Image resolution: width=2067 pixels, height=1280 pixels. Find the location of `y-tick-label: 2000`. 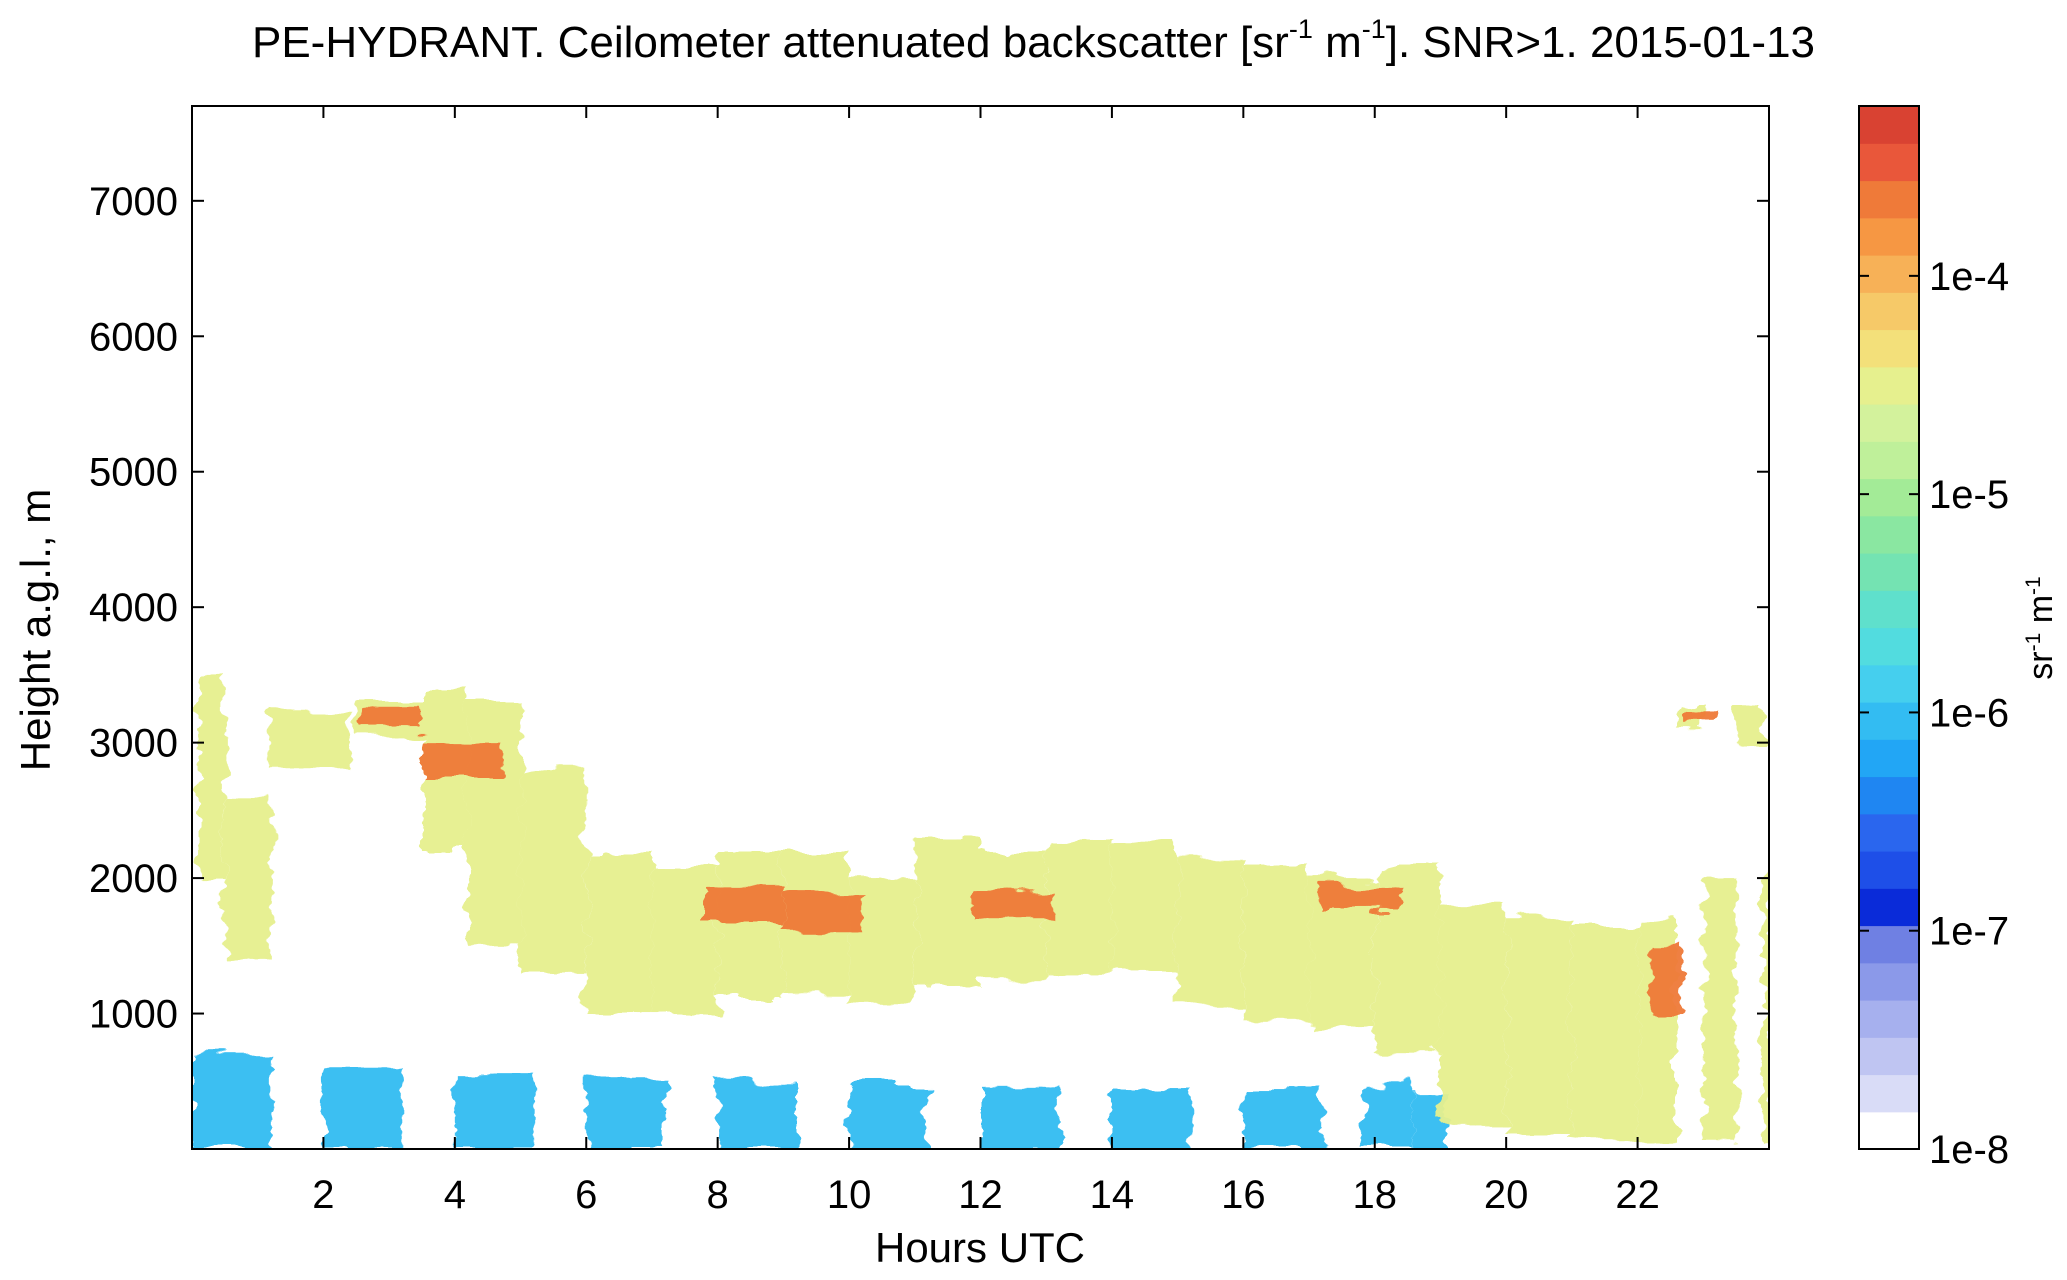

y-tick-label: 2000 is located at coordinates (133, 879).